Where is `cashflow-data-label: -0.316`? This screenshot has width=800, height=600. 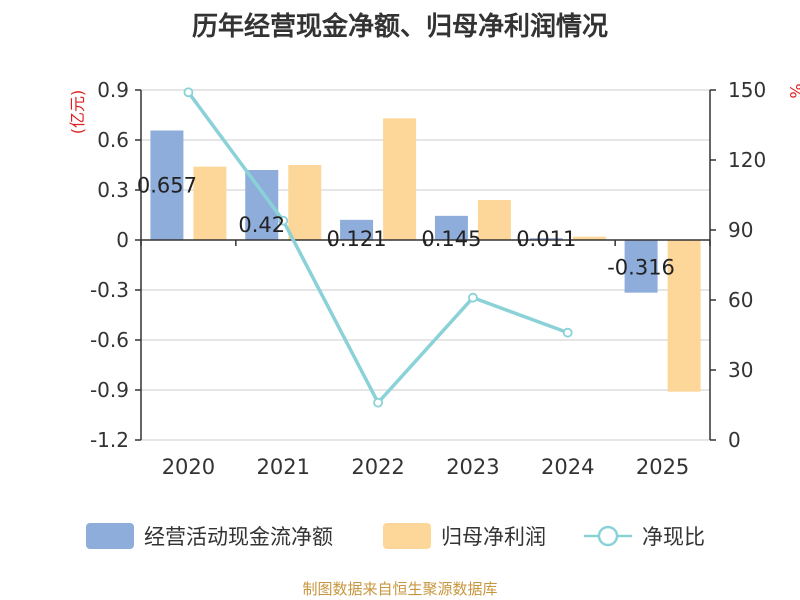
cashflow-data-label: -0.316 is located at coordinates (641, 267).